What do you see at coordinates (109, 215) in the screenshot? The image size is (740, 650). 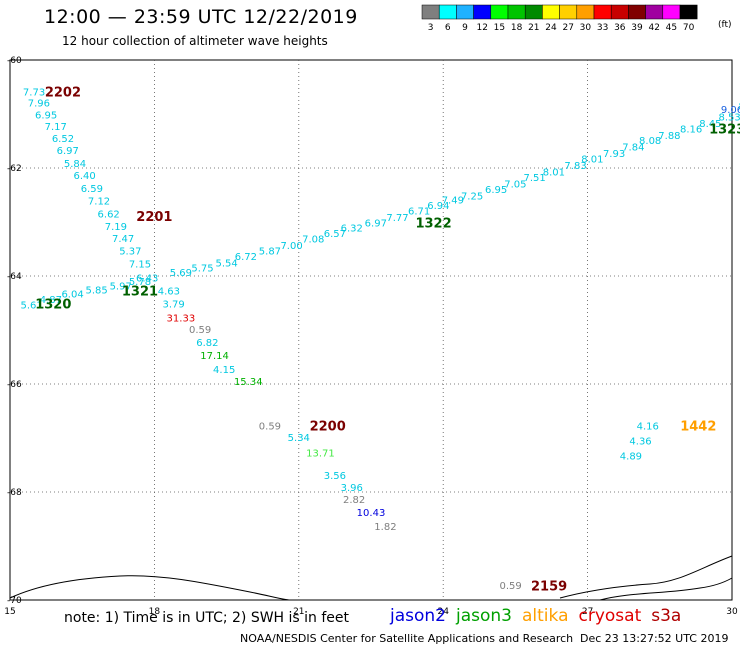 I see `swh-value-label: 6.62` at bounding box center [109, 215].